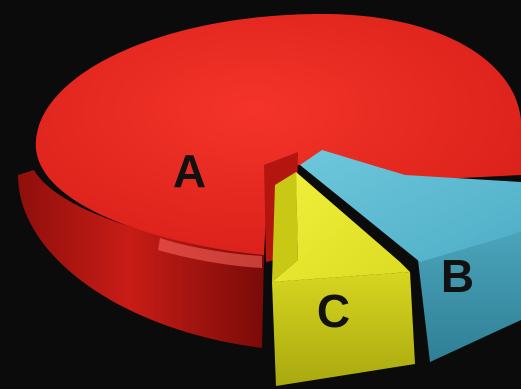 Image resolution: width=521 pixels, height=389 pixels. I want to click on pie-slice-c-side, so click(343, 329).